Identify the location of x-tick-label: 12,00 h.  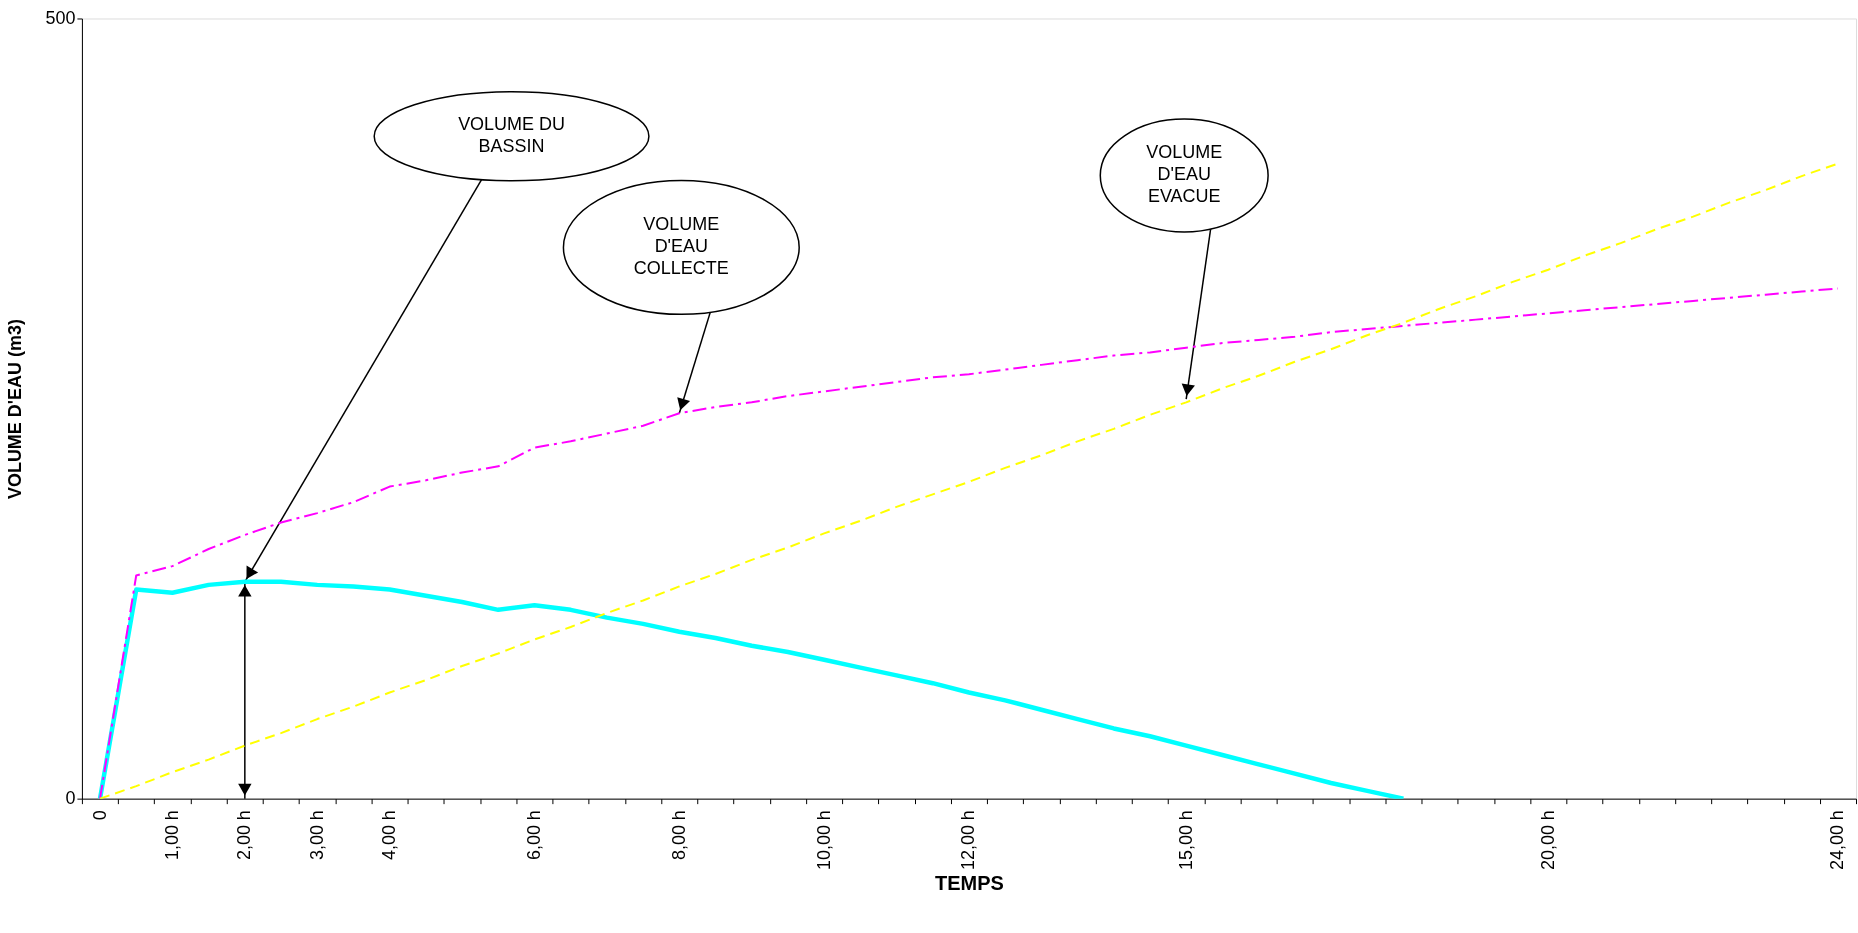
(968, 840).